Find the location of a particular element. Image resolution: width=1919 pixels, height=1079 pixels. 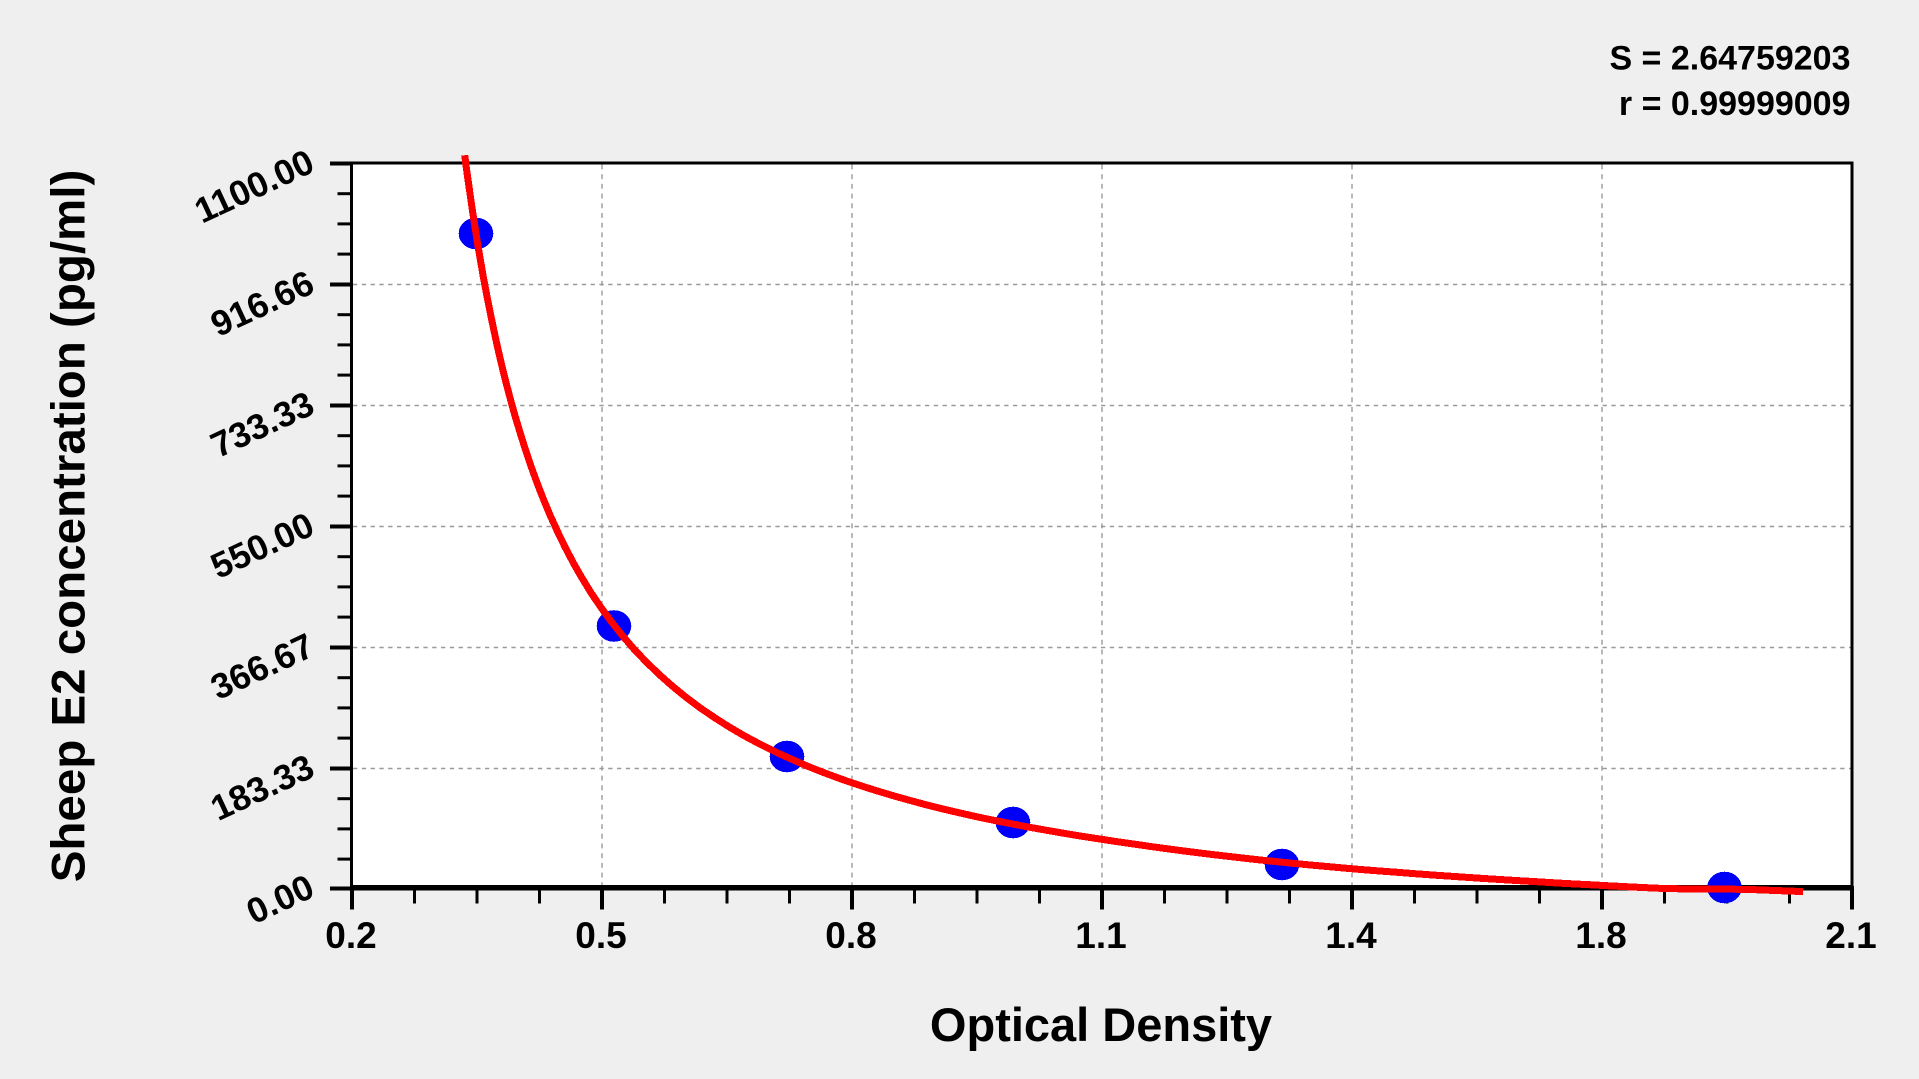

svg-text: 1100.00 is located at coordinates (253, 186).